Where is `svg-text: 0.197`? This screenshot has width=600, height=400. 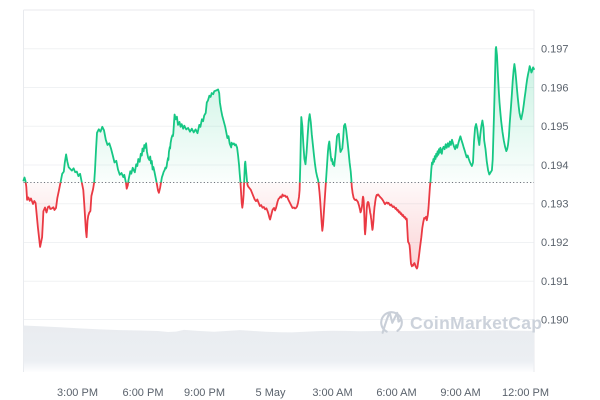 svg-text: 0.197 is located at coordinates (555, 50).